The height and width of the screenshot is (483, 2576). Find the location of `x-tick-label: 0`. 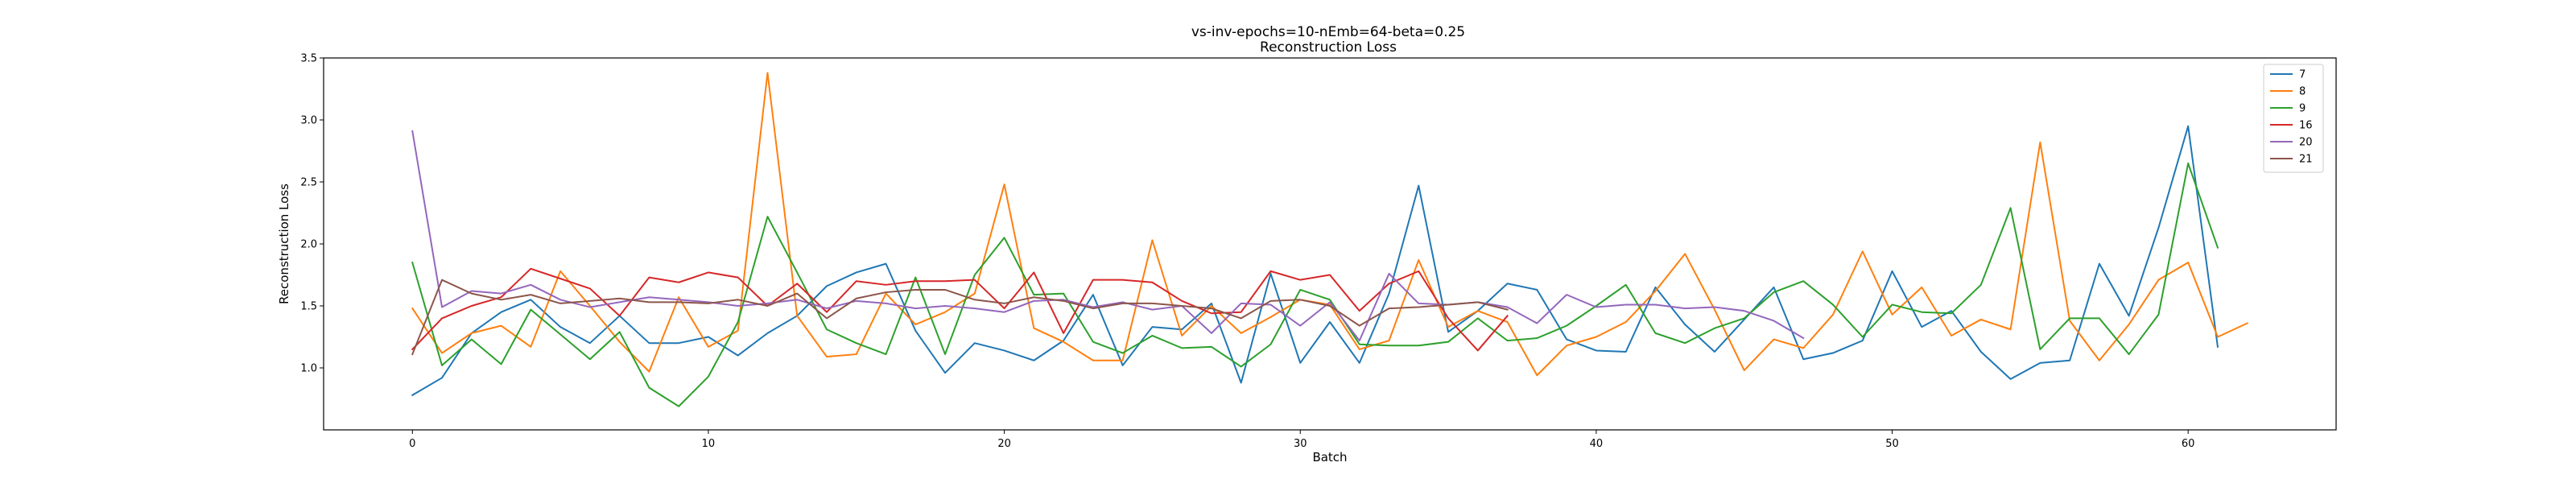

x-tick-label: 0 is located at coordinates (412, 444).